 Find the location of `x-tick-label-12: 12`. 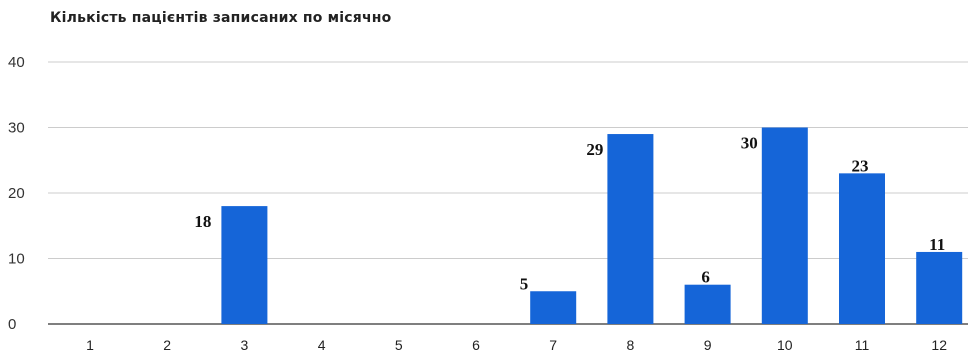

x-tick-label-12: 12 is located at coordinates (939, 345).